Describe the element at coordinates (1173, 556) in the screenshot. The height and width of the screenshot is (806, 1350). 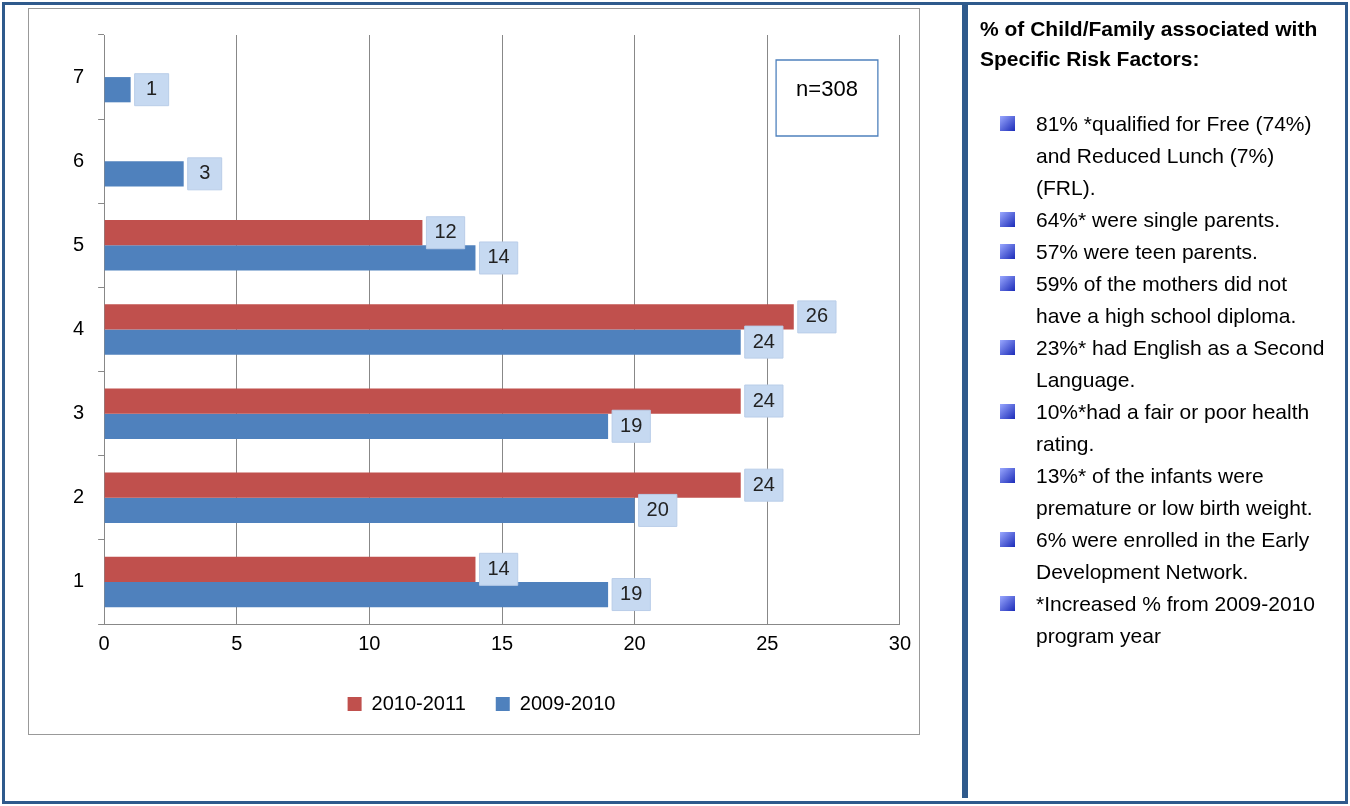
I see `text: 6% were enrolled in the Early Development Network.` at that location.